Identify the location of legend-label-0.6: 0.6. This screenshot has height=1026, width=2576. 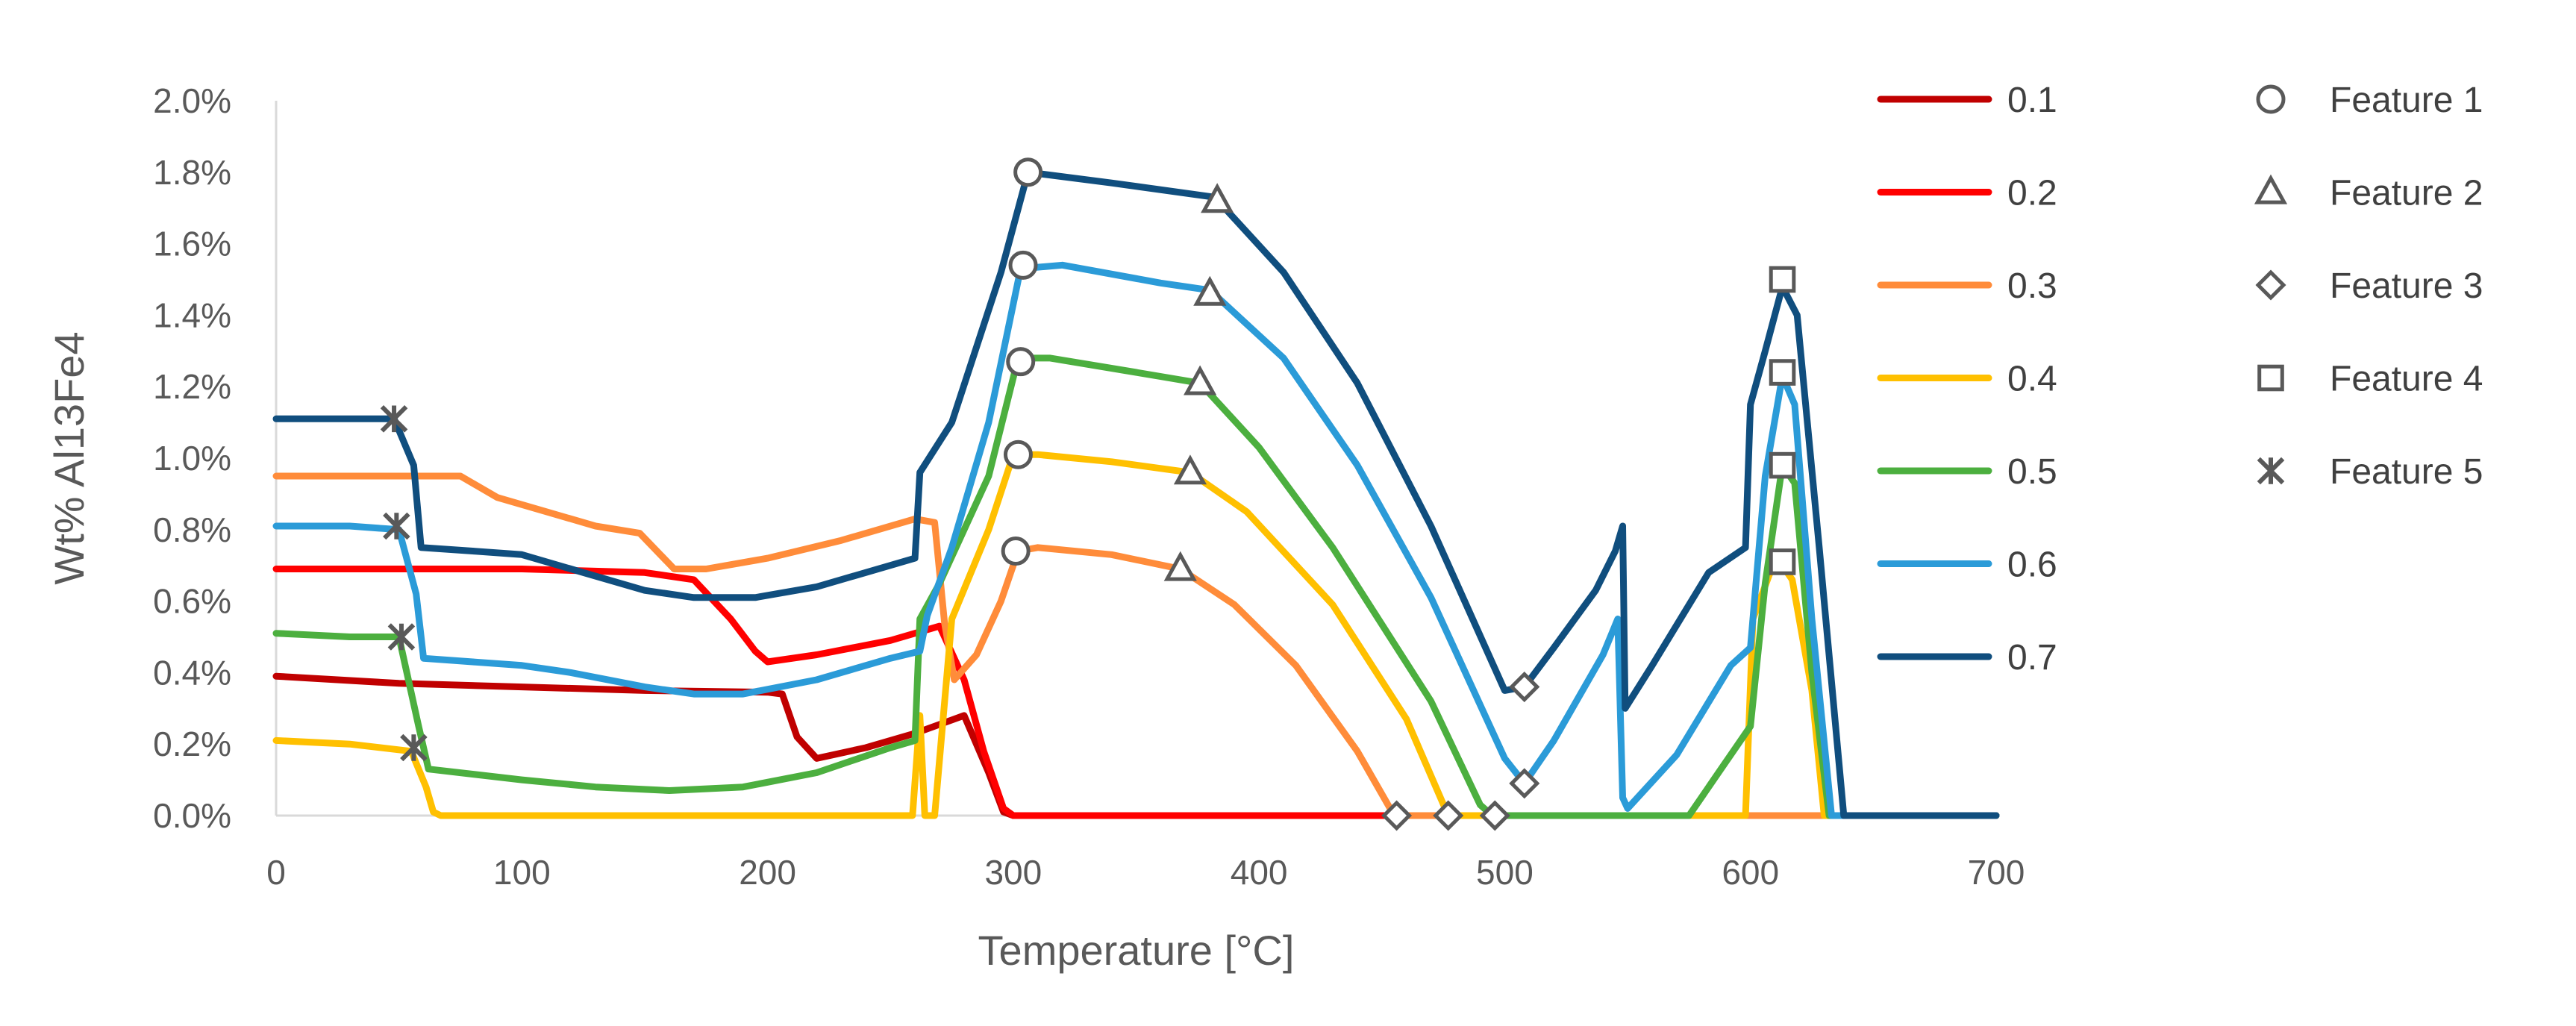
(2032, 565).